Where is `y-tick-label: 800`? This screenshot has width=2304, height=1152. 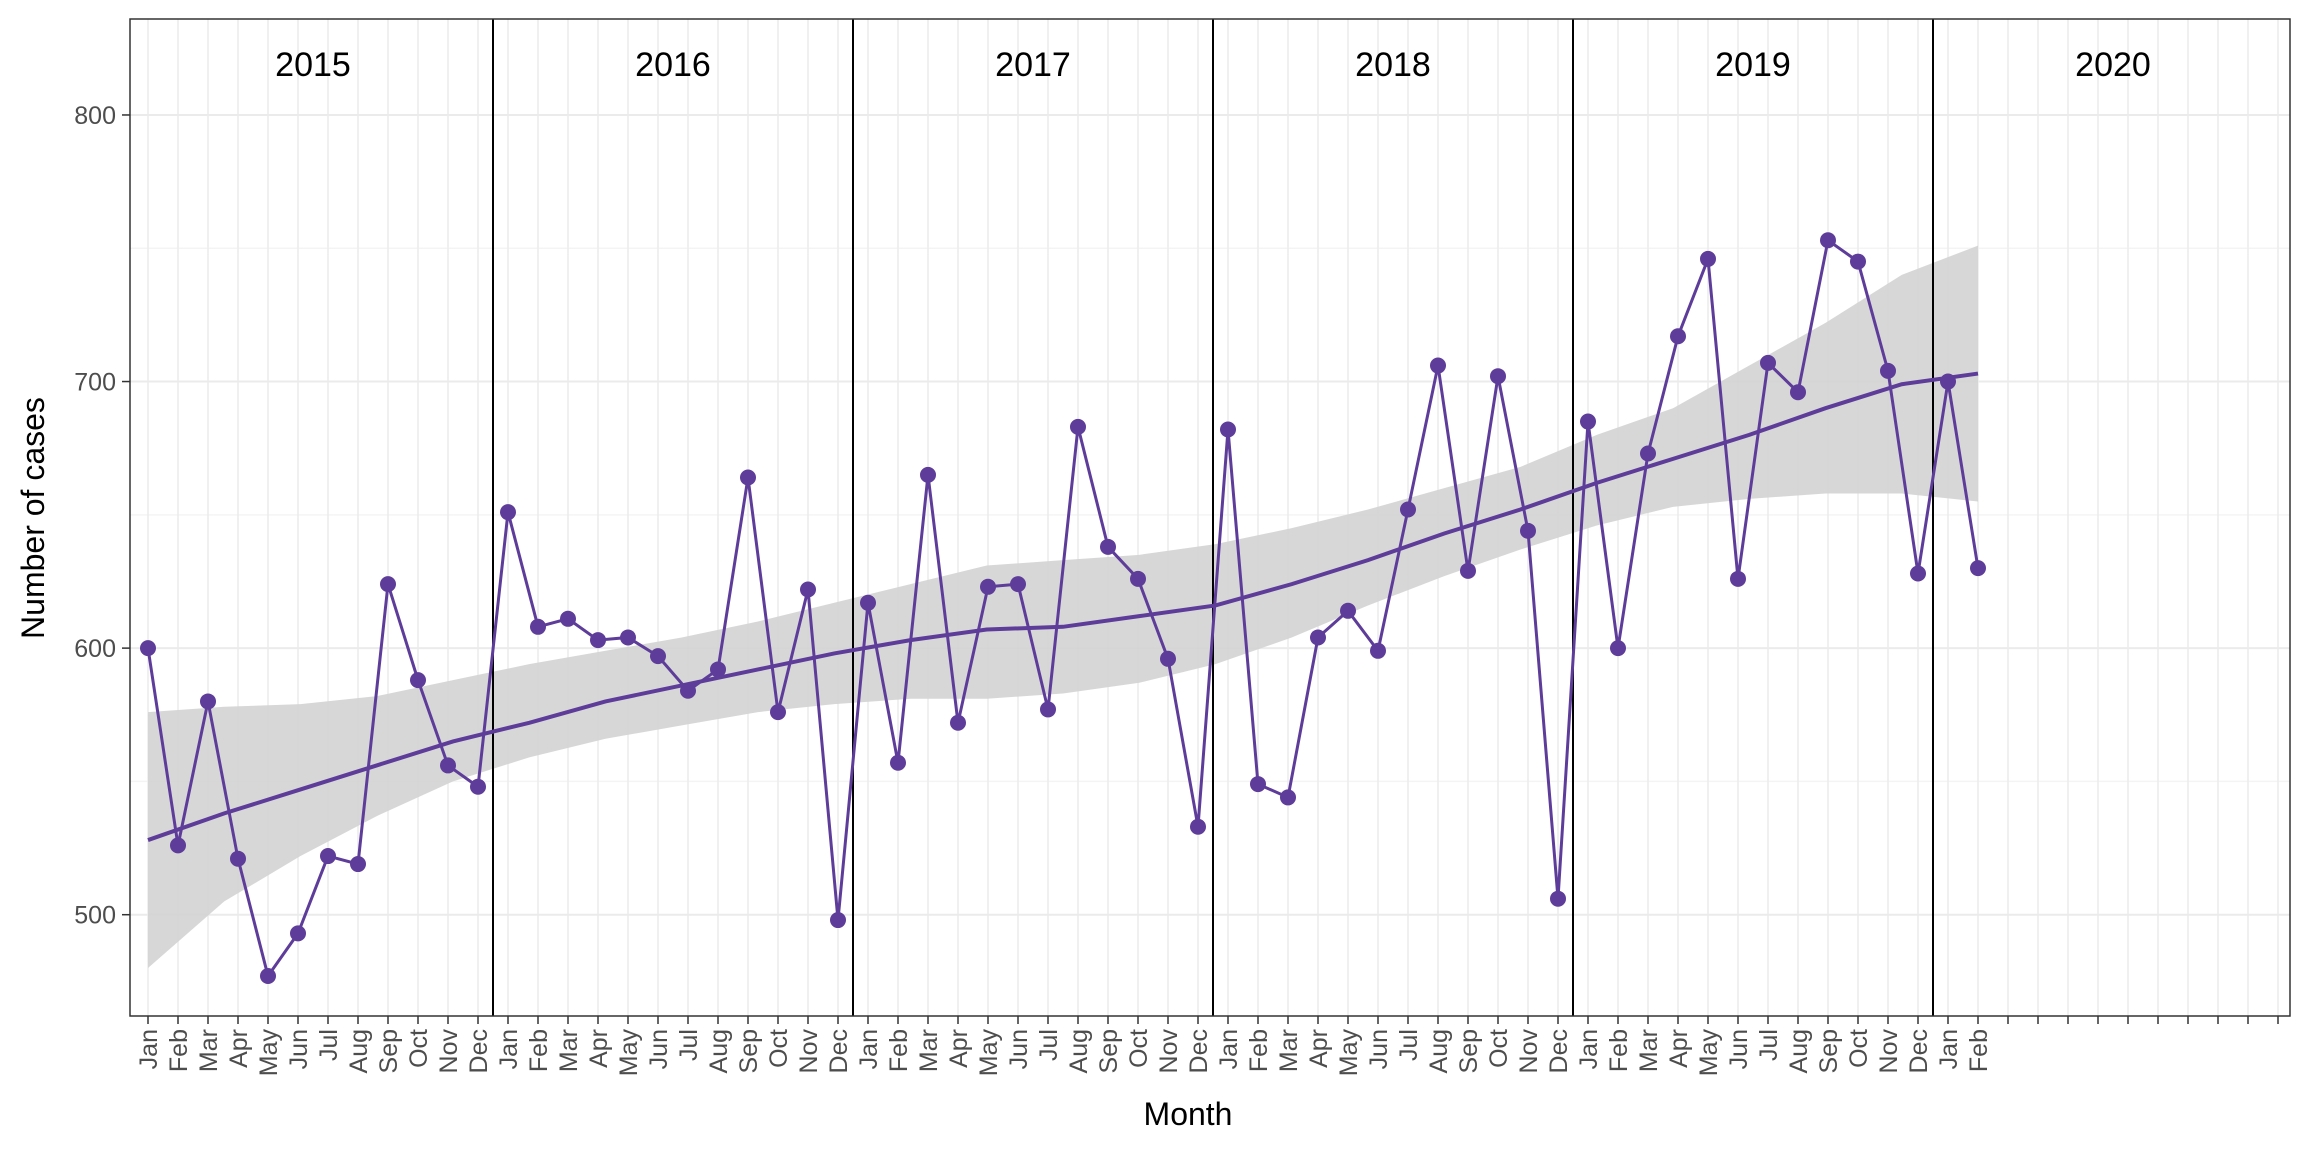
y-tick-label: 800 is located at coordinates (95, 116).